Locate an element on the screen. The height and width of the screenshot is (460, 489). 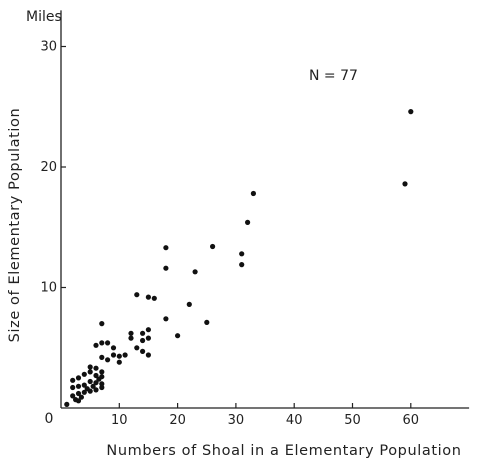
y-ticks: 10 20 30 is located at coordinates (53, 168).